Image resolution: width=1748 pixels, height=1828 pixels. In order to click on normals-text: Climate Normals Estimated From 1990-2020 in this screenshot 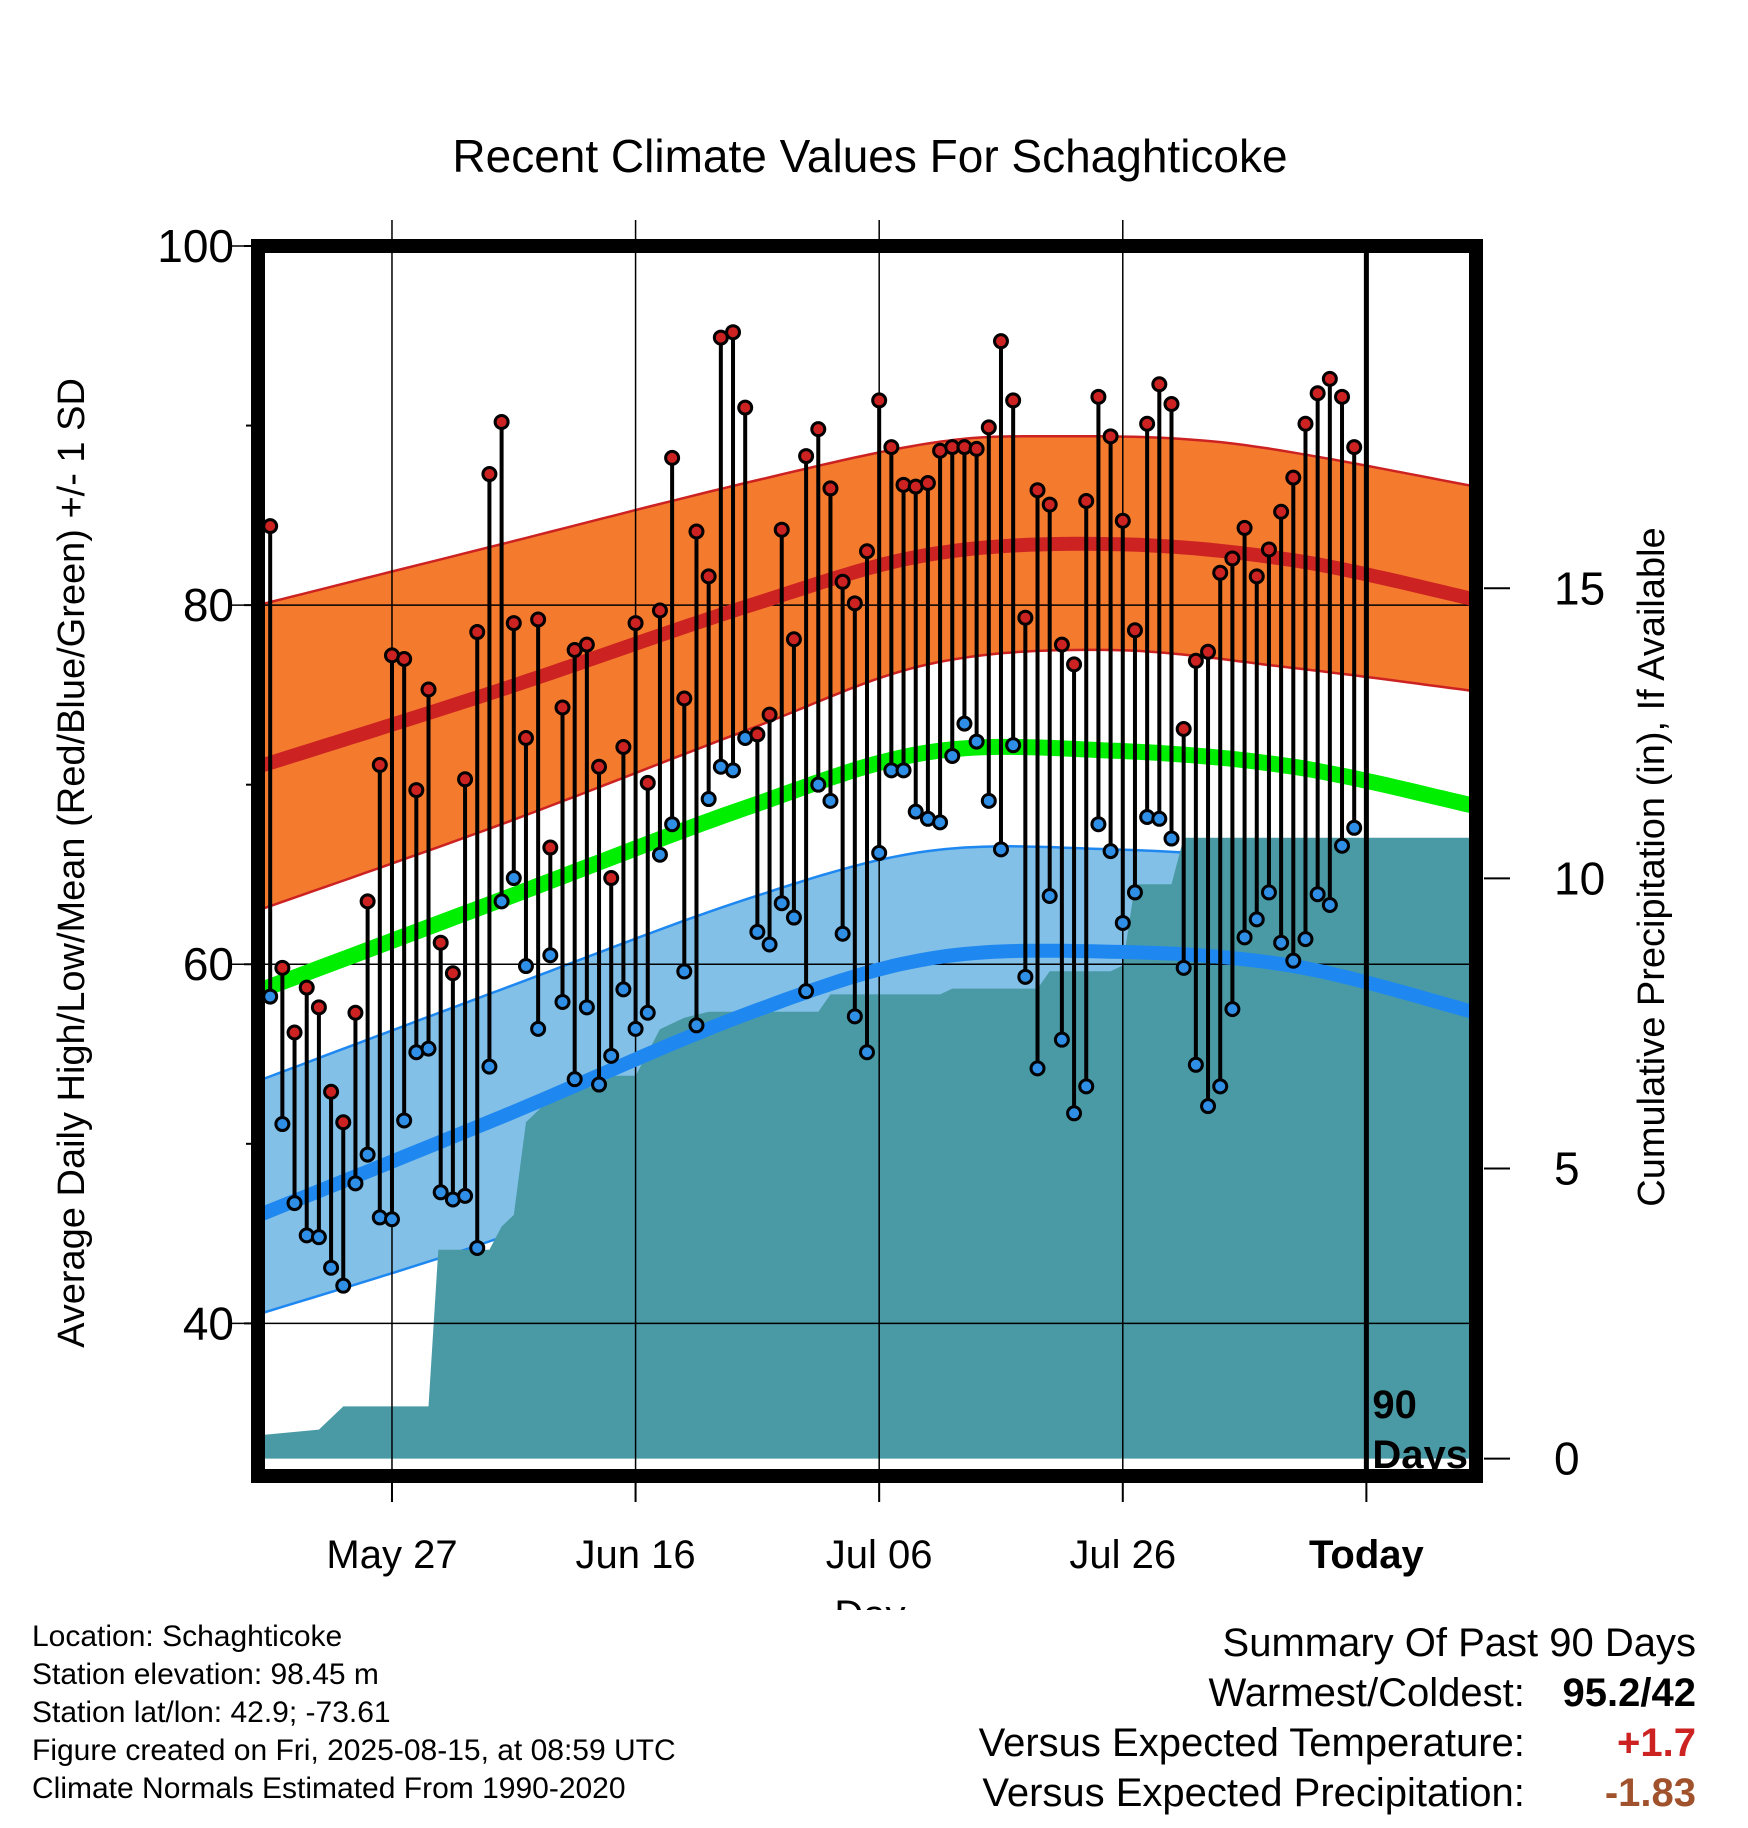, I will do `click(329, 1788)`.